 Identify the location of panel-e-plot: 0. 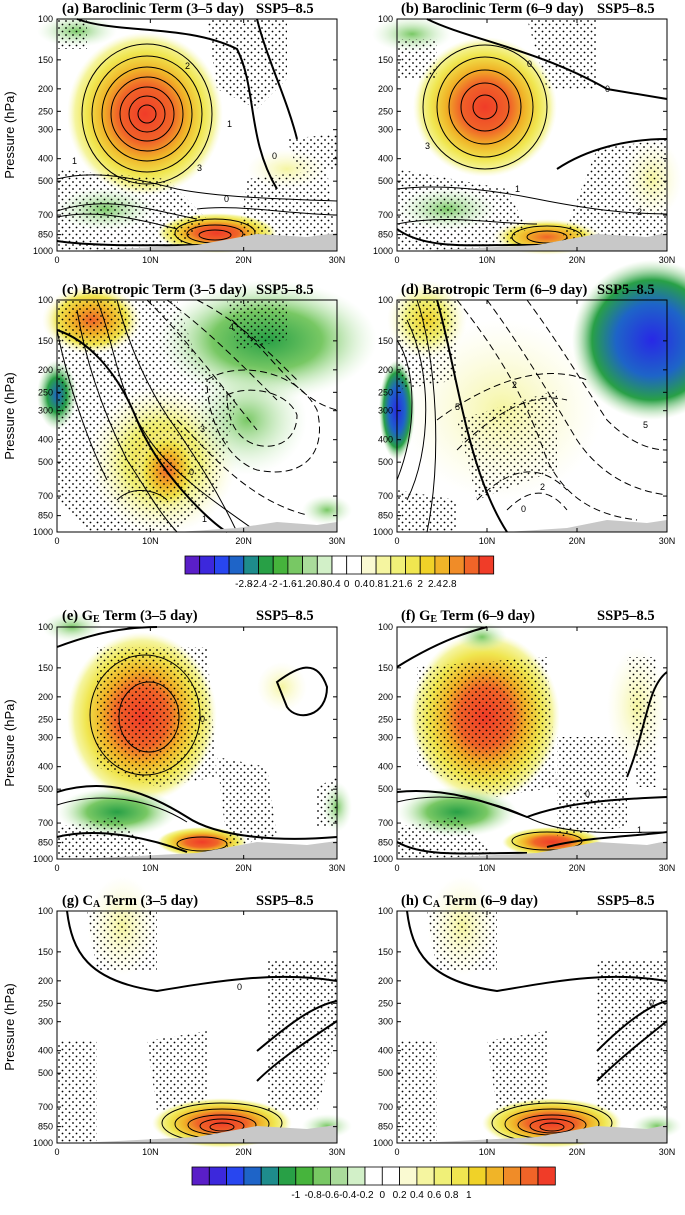
(197, 736).